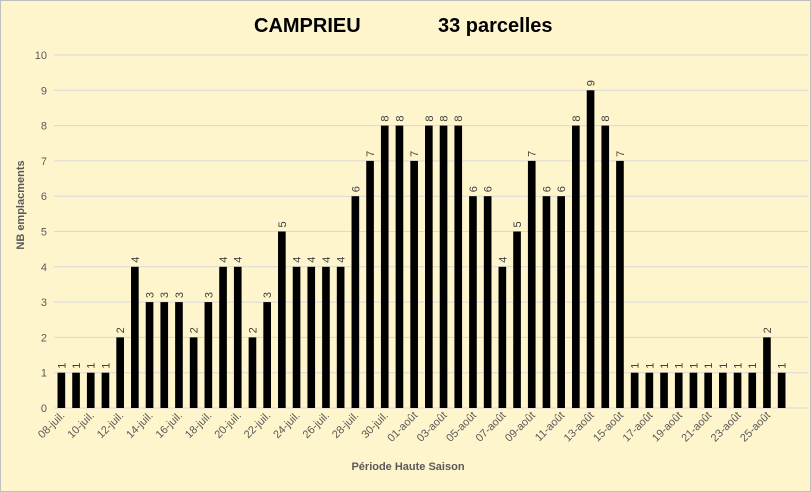 The width and height of the screenshot is (811, 492). I want to click on x-tick-label: 01-août, so click(402, 427).